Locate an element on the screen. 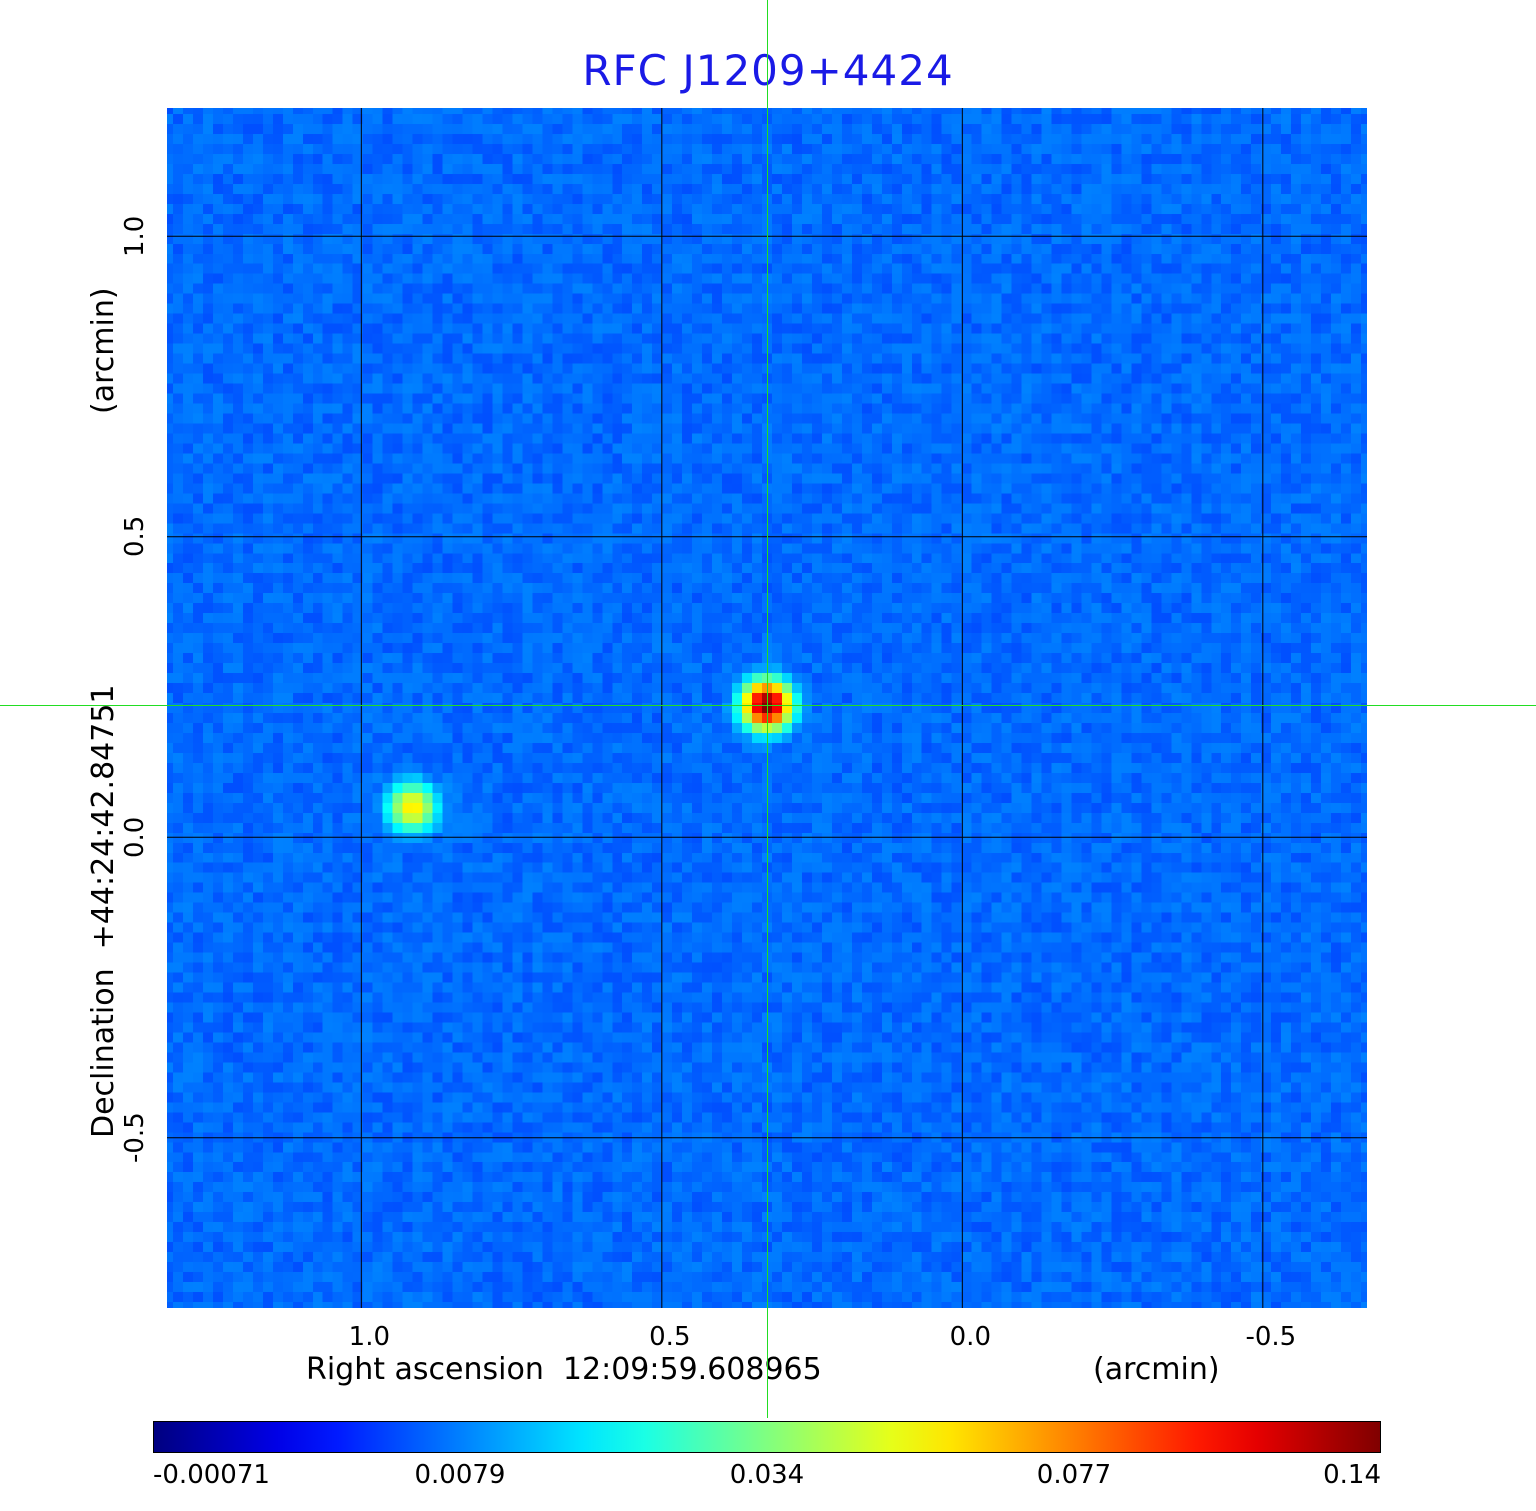 The height and width of the screenshot is (1511, 1536). x-tick-label: 0.0 is located at coordinates (970, 1337).